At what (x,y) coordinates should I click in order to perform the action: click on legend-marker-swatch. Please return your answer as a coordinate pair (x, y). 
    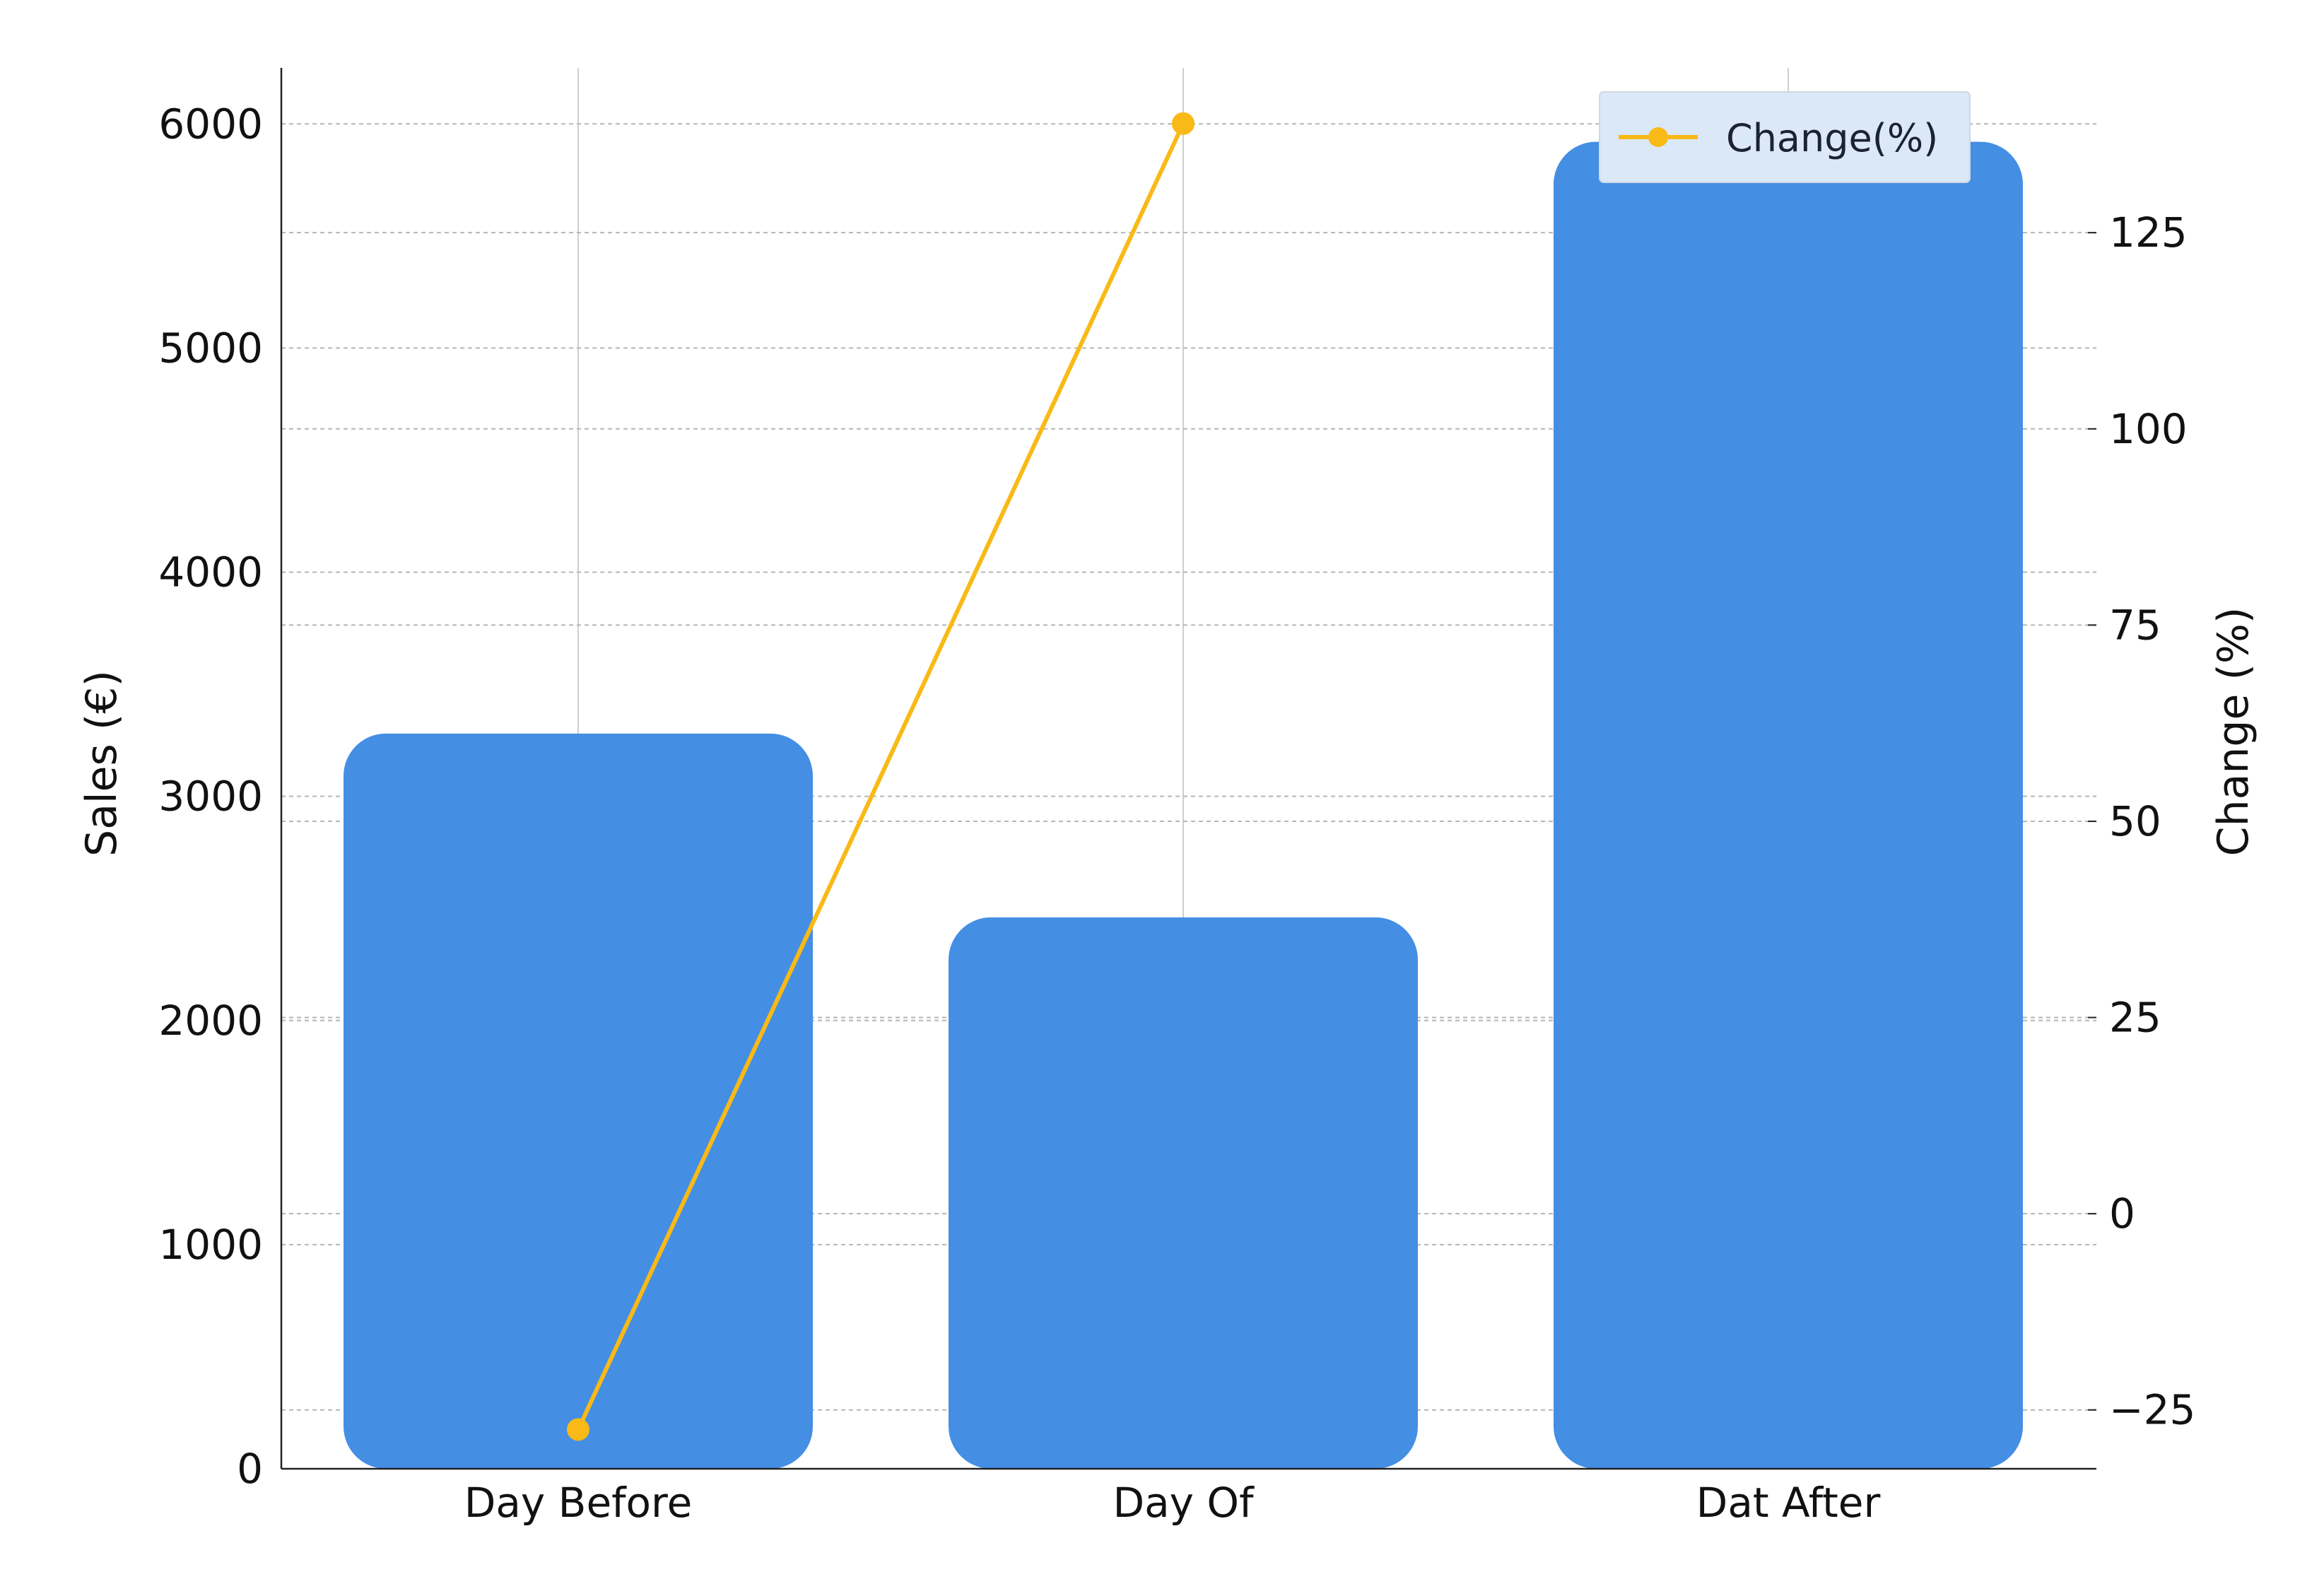
    Looking at the image, I should click on (1658, 137).